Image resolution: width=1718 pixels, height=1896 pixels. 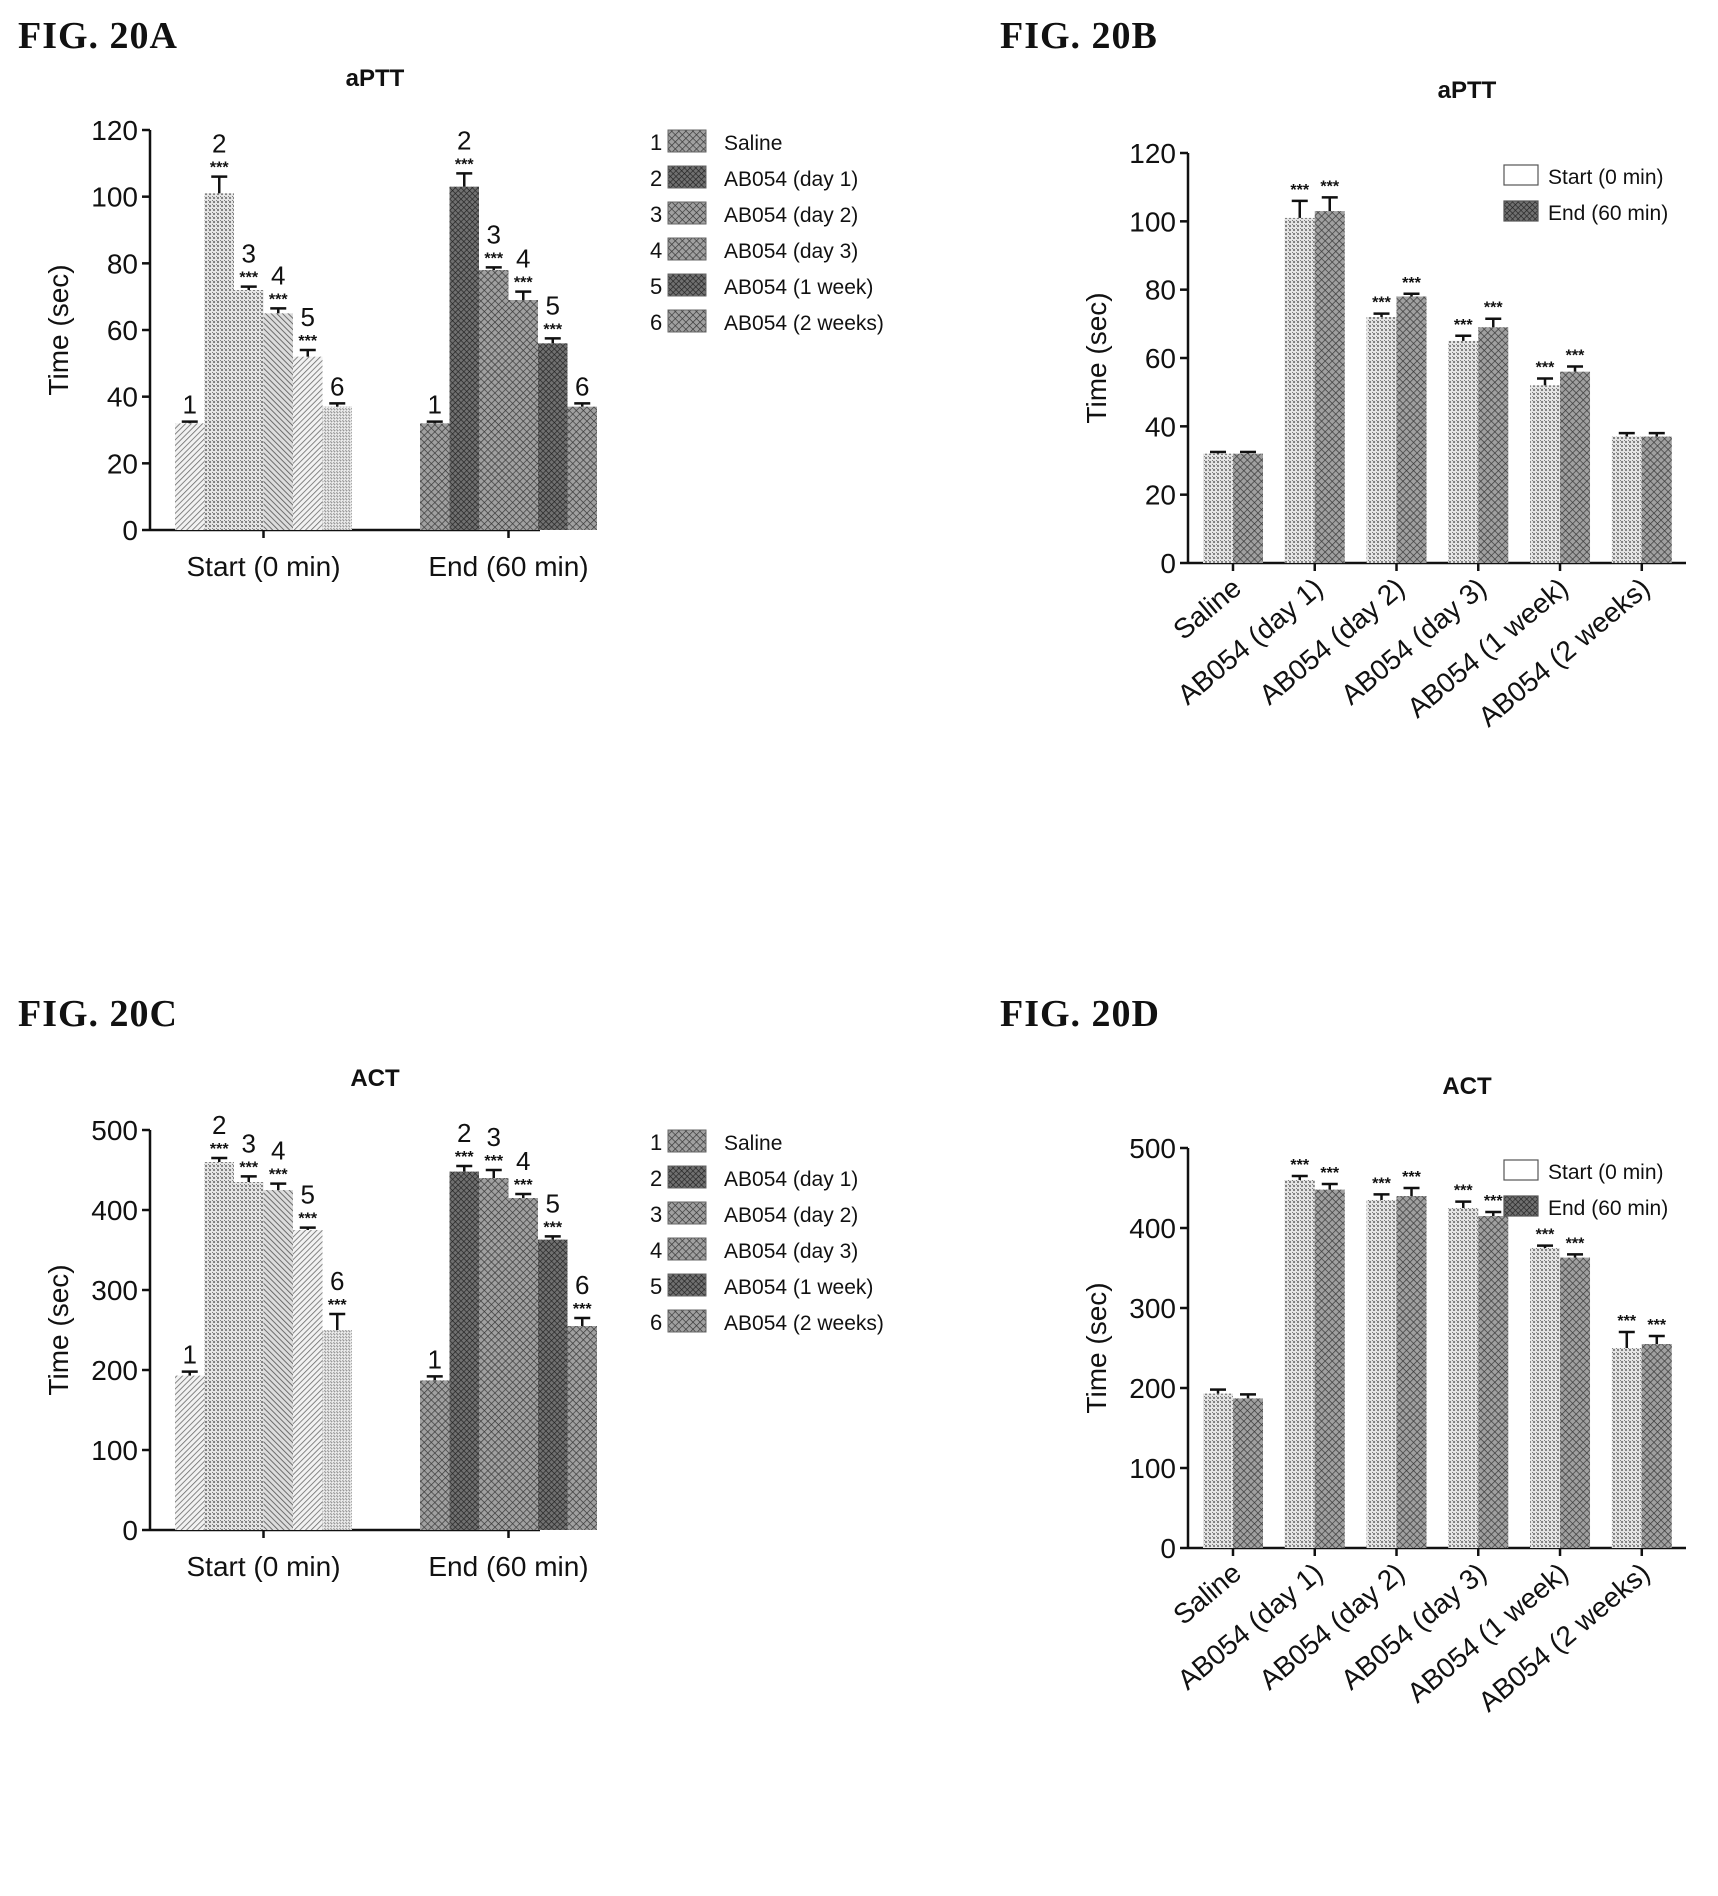 I want to click on legend-label: AB054 (day 2), so click(x=791, y=215).